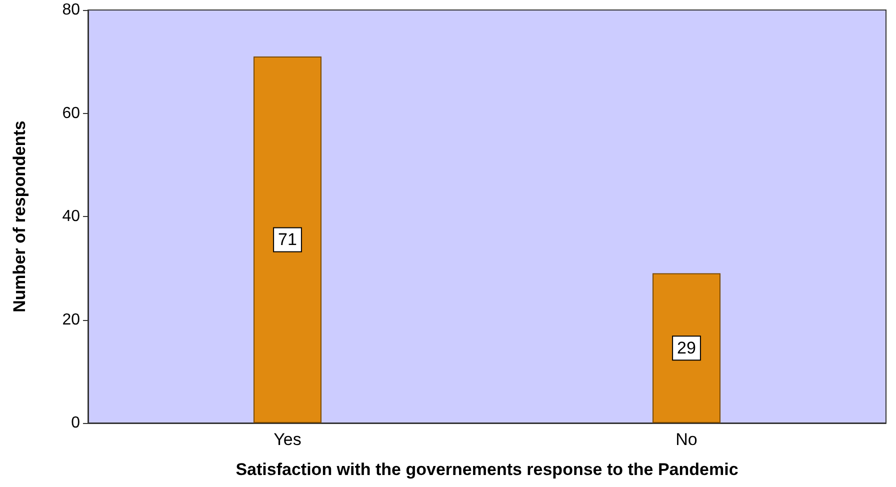 This screenshot has height=487, width=896. Describe the element at coordinates (71, 10) in the screenshot. I see `y-tick-label: 80` at that location.